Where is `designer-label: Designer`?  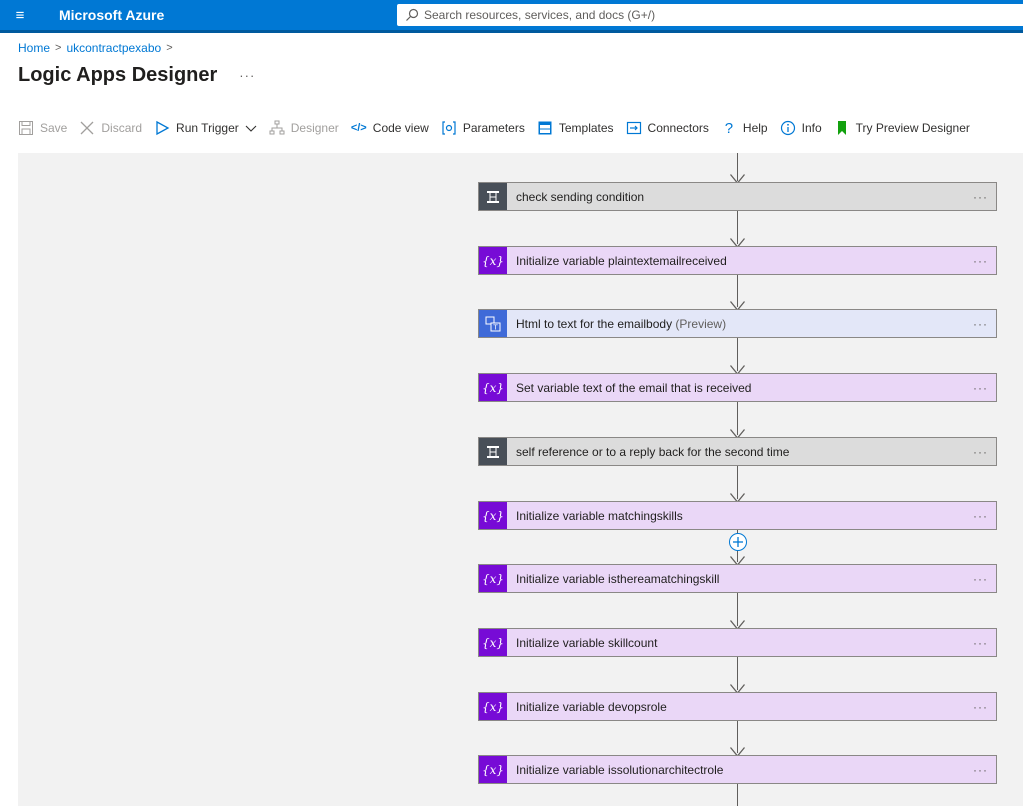
designer-label: Designer is located at coordinates (314, 128).